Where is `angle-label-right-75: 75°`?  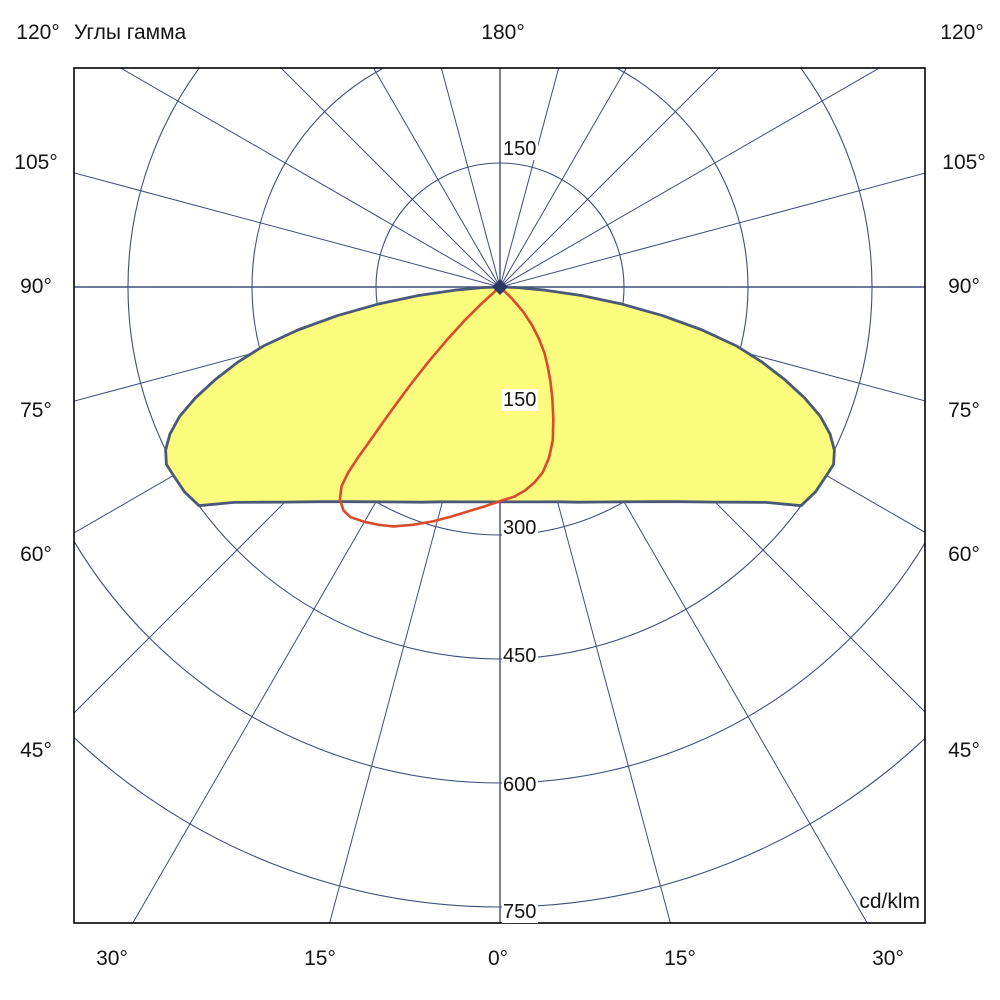 angle-label-right-75: 75° is located at coordinates (964, 410).